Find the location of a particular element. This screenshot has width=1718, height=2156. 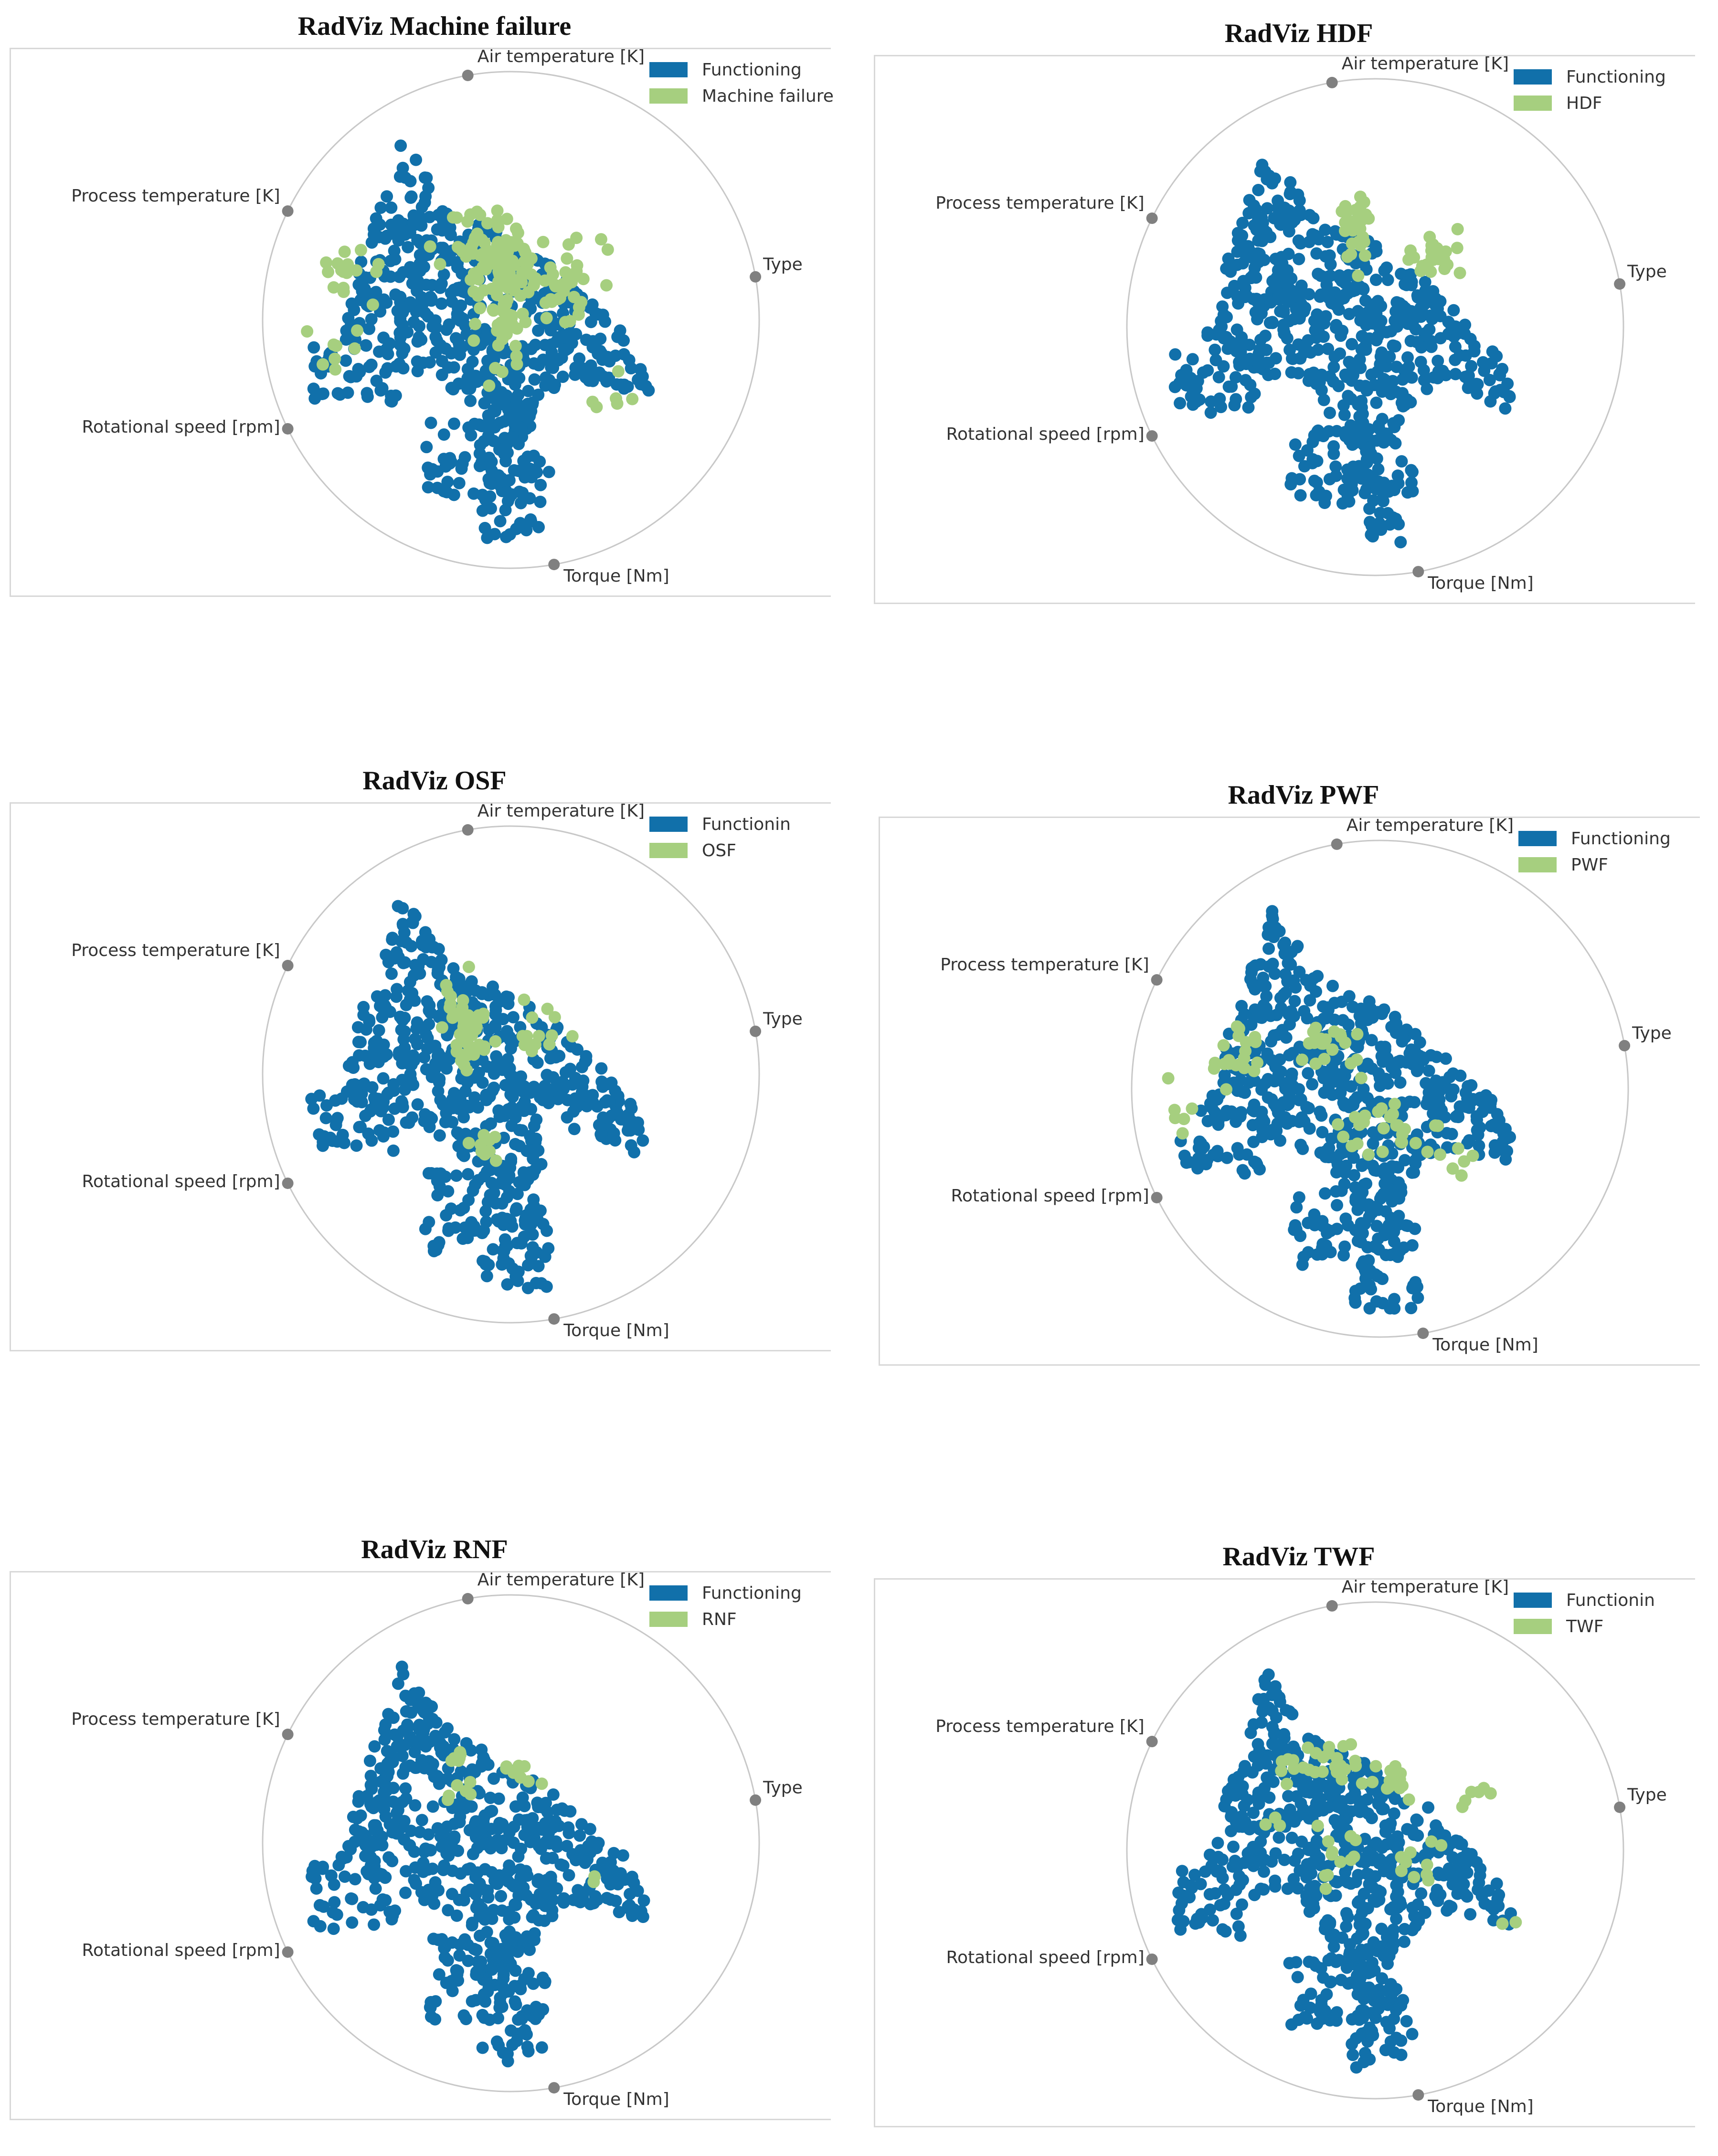

anchor-label: Torque [Nm] is located at coordinates (1480, 583).